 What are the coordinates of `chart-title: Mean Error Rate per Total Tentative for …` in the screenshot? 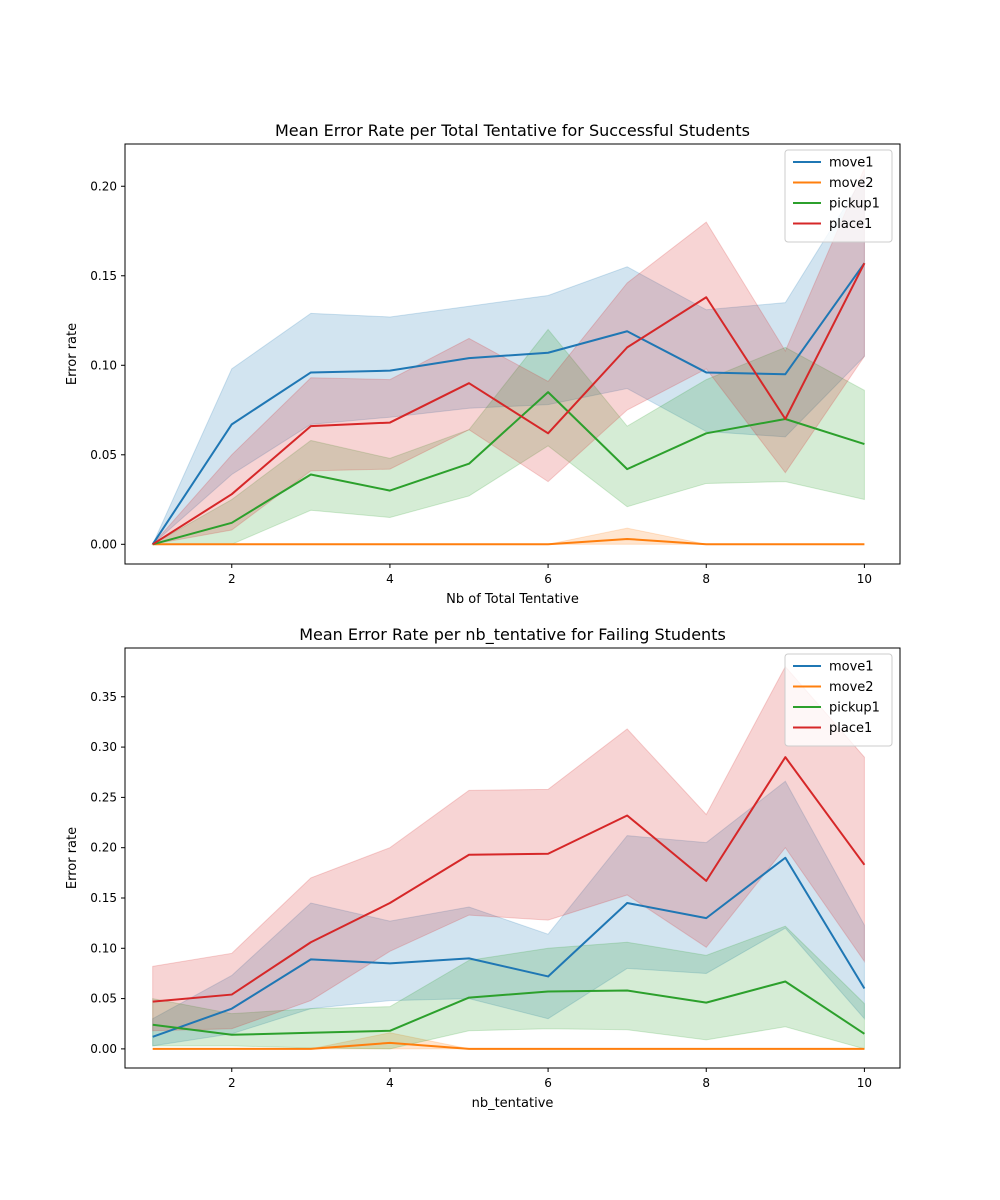 It's located at (512, 130).